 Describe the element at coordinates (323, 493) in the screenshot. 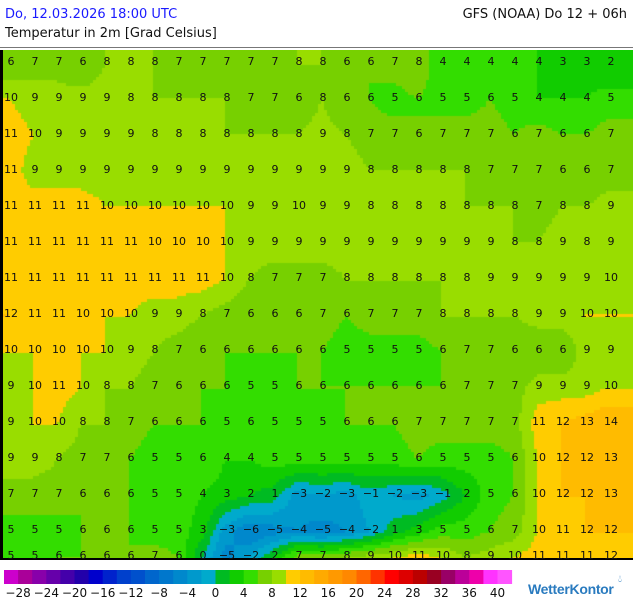

I see `temperature-value: −2` at that location.